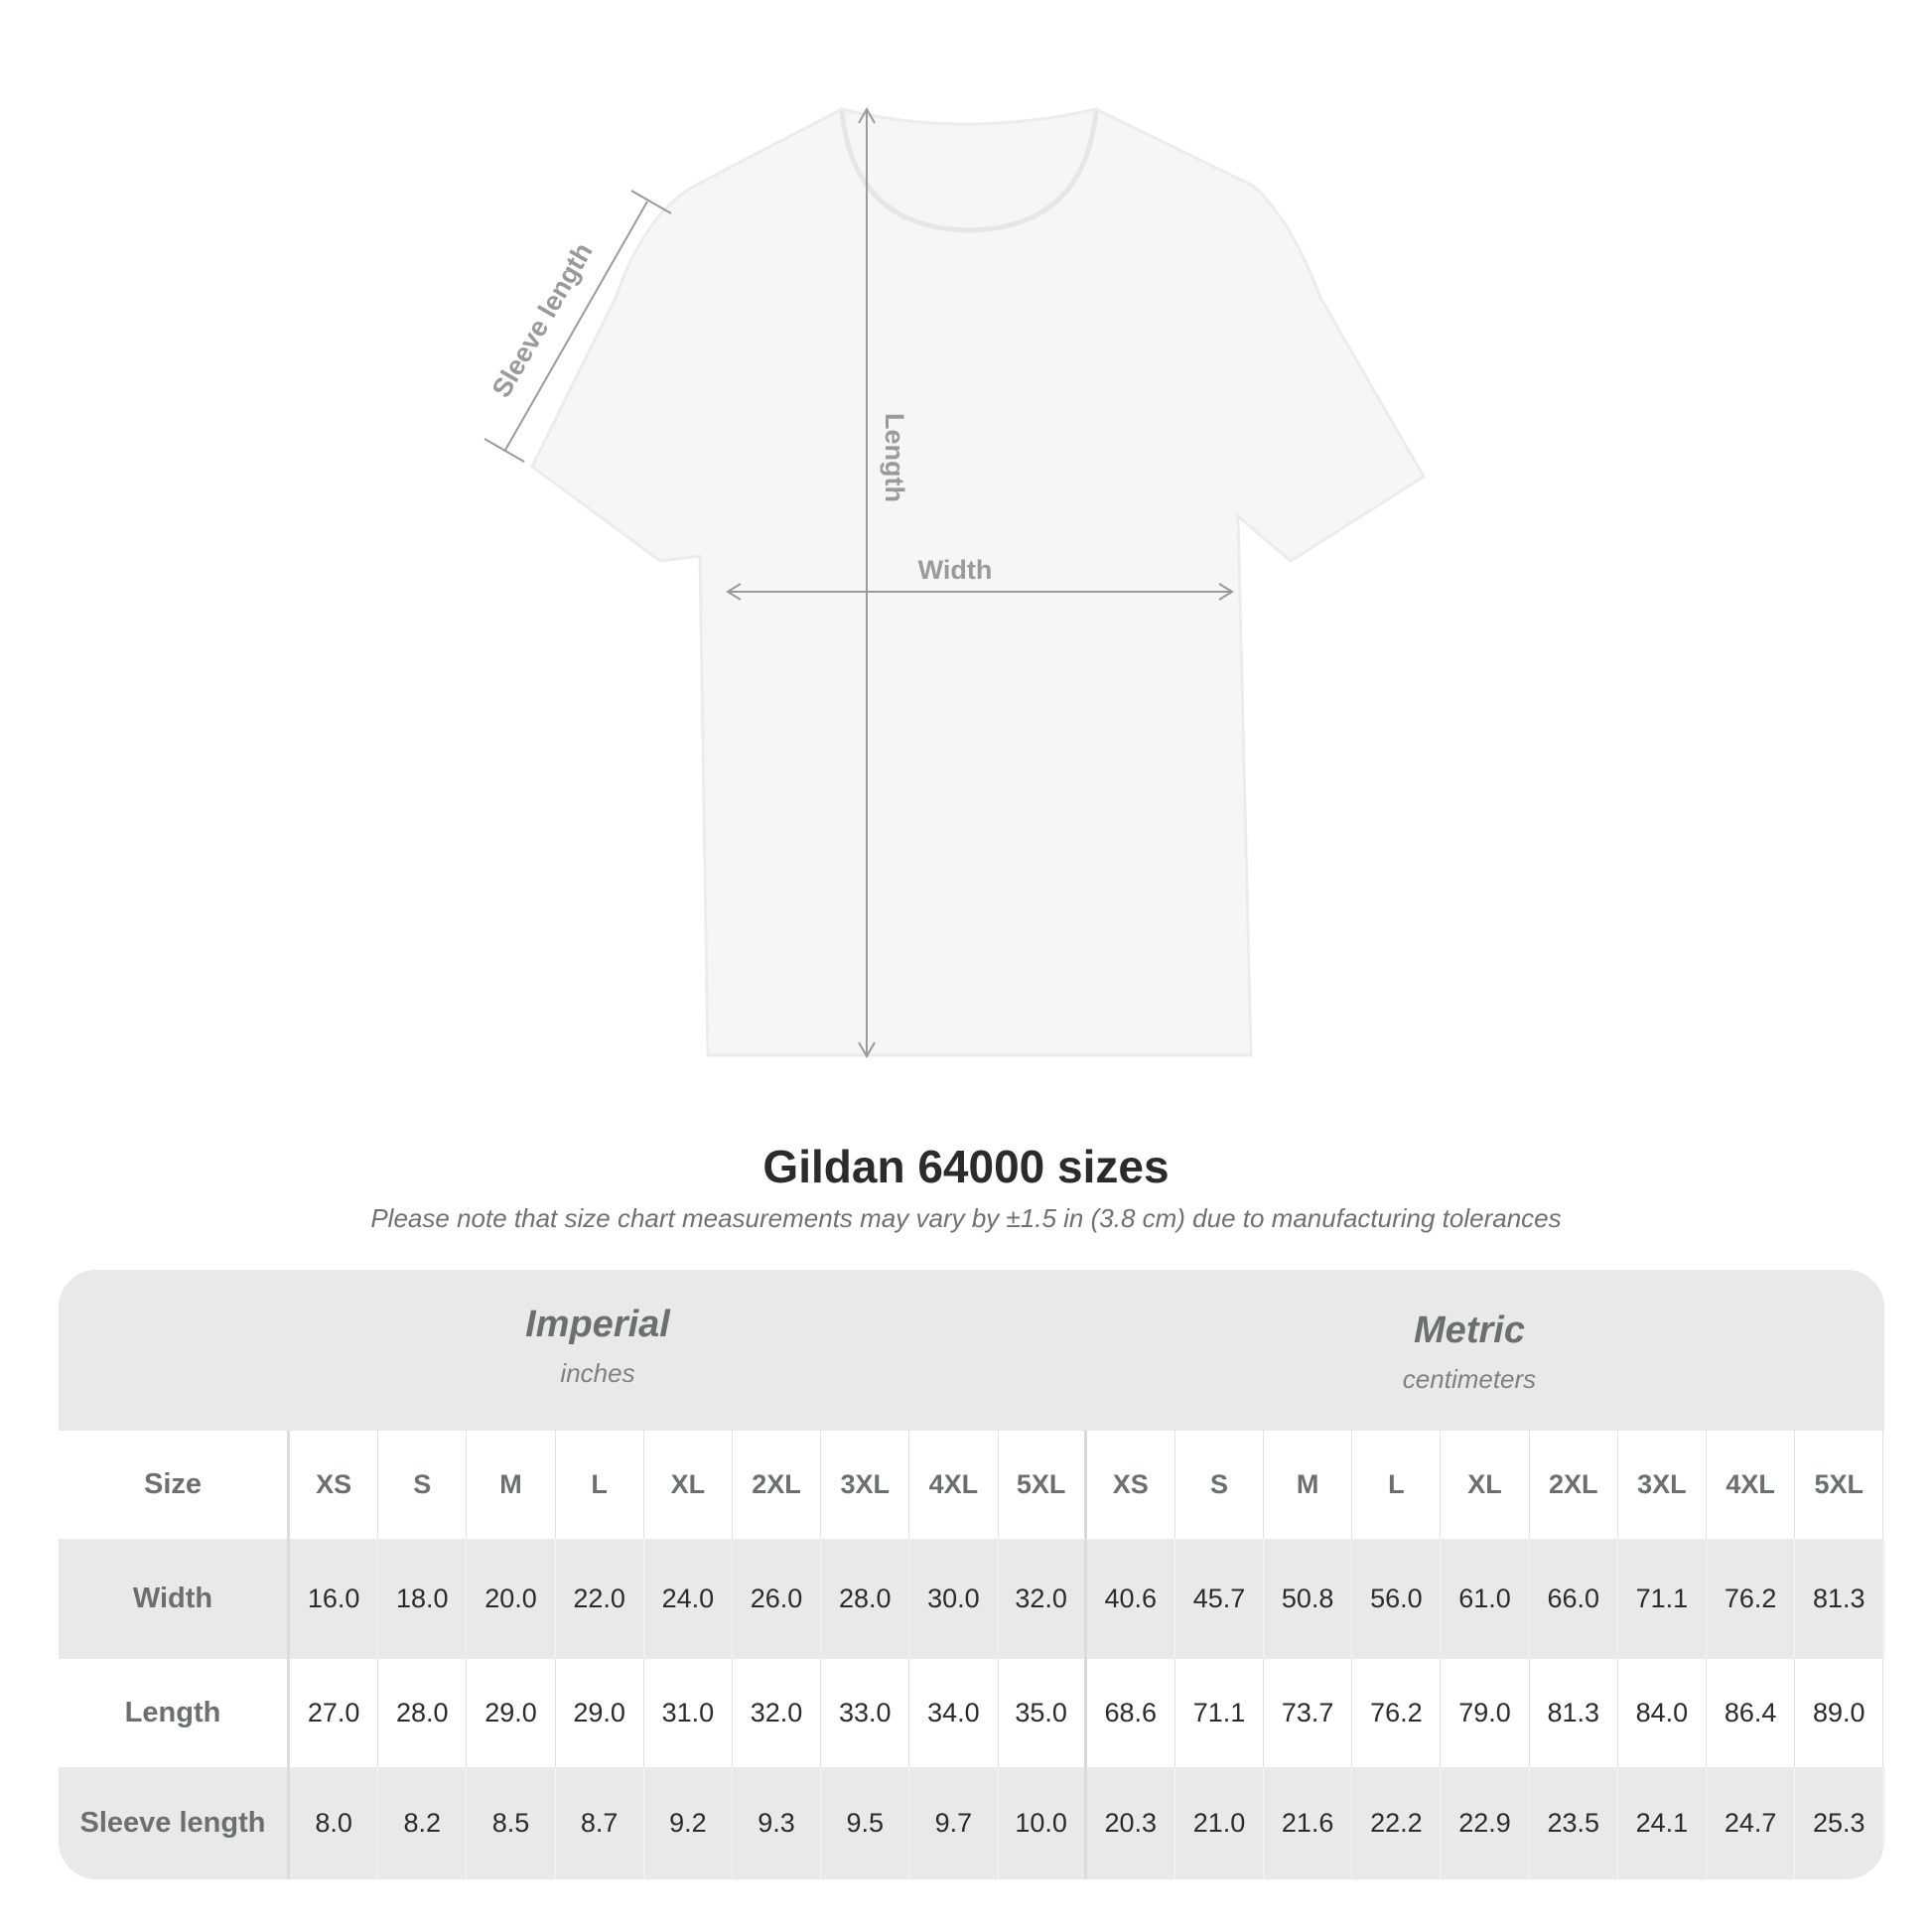  I want to click on table-cell: 21.0, so click(1220, 1823).